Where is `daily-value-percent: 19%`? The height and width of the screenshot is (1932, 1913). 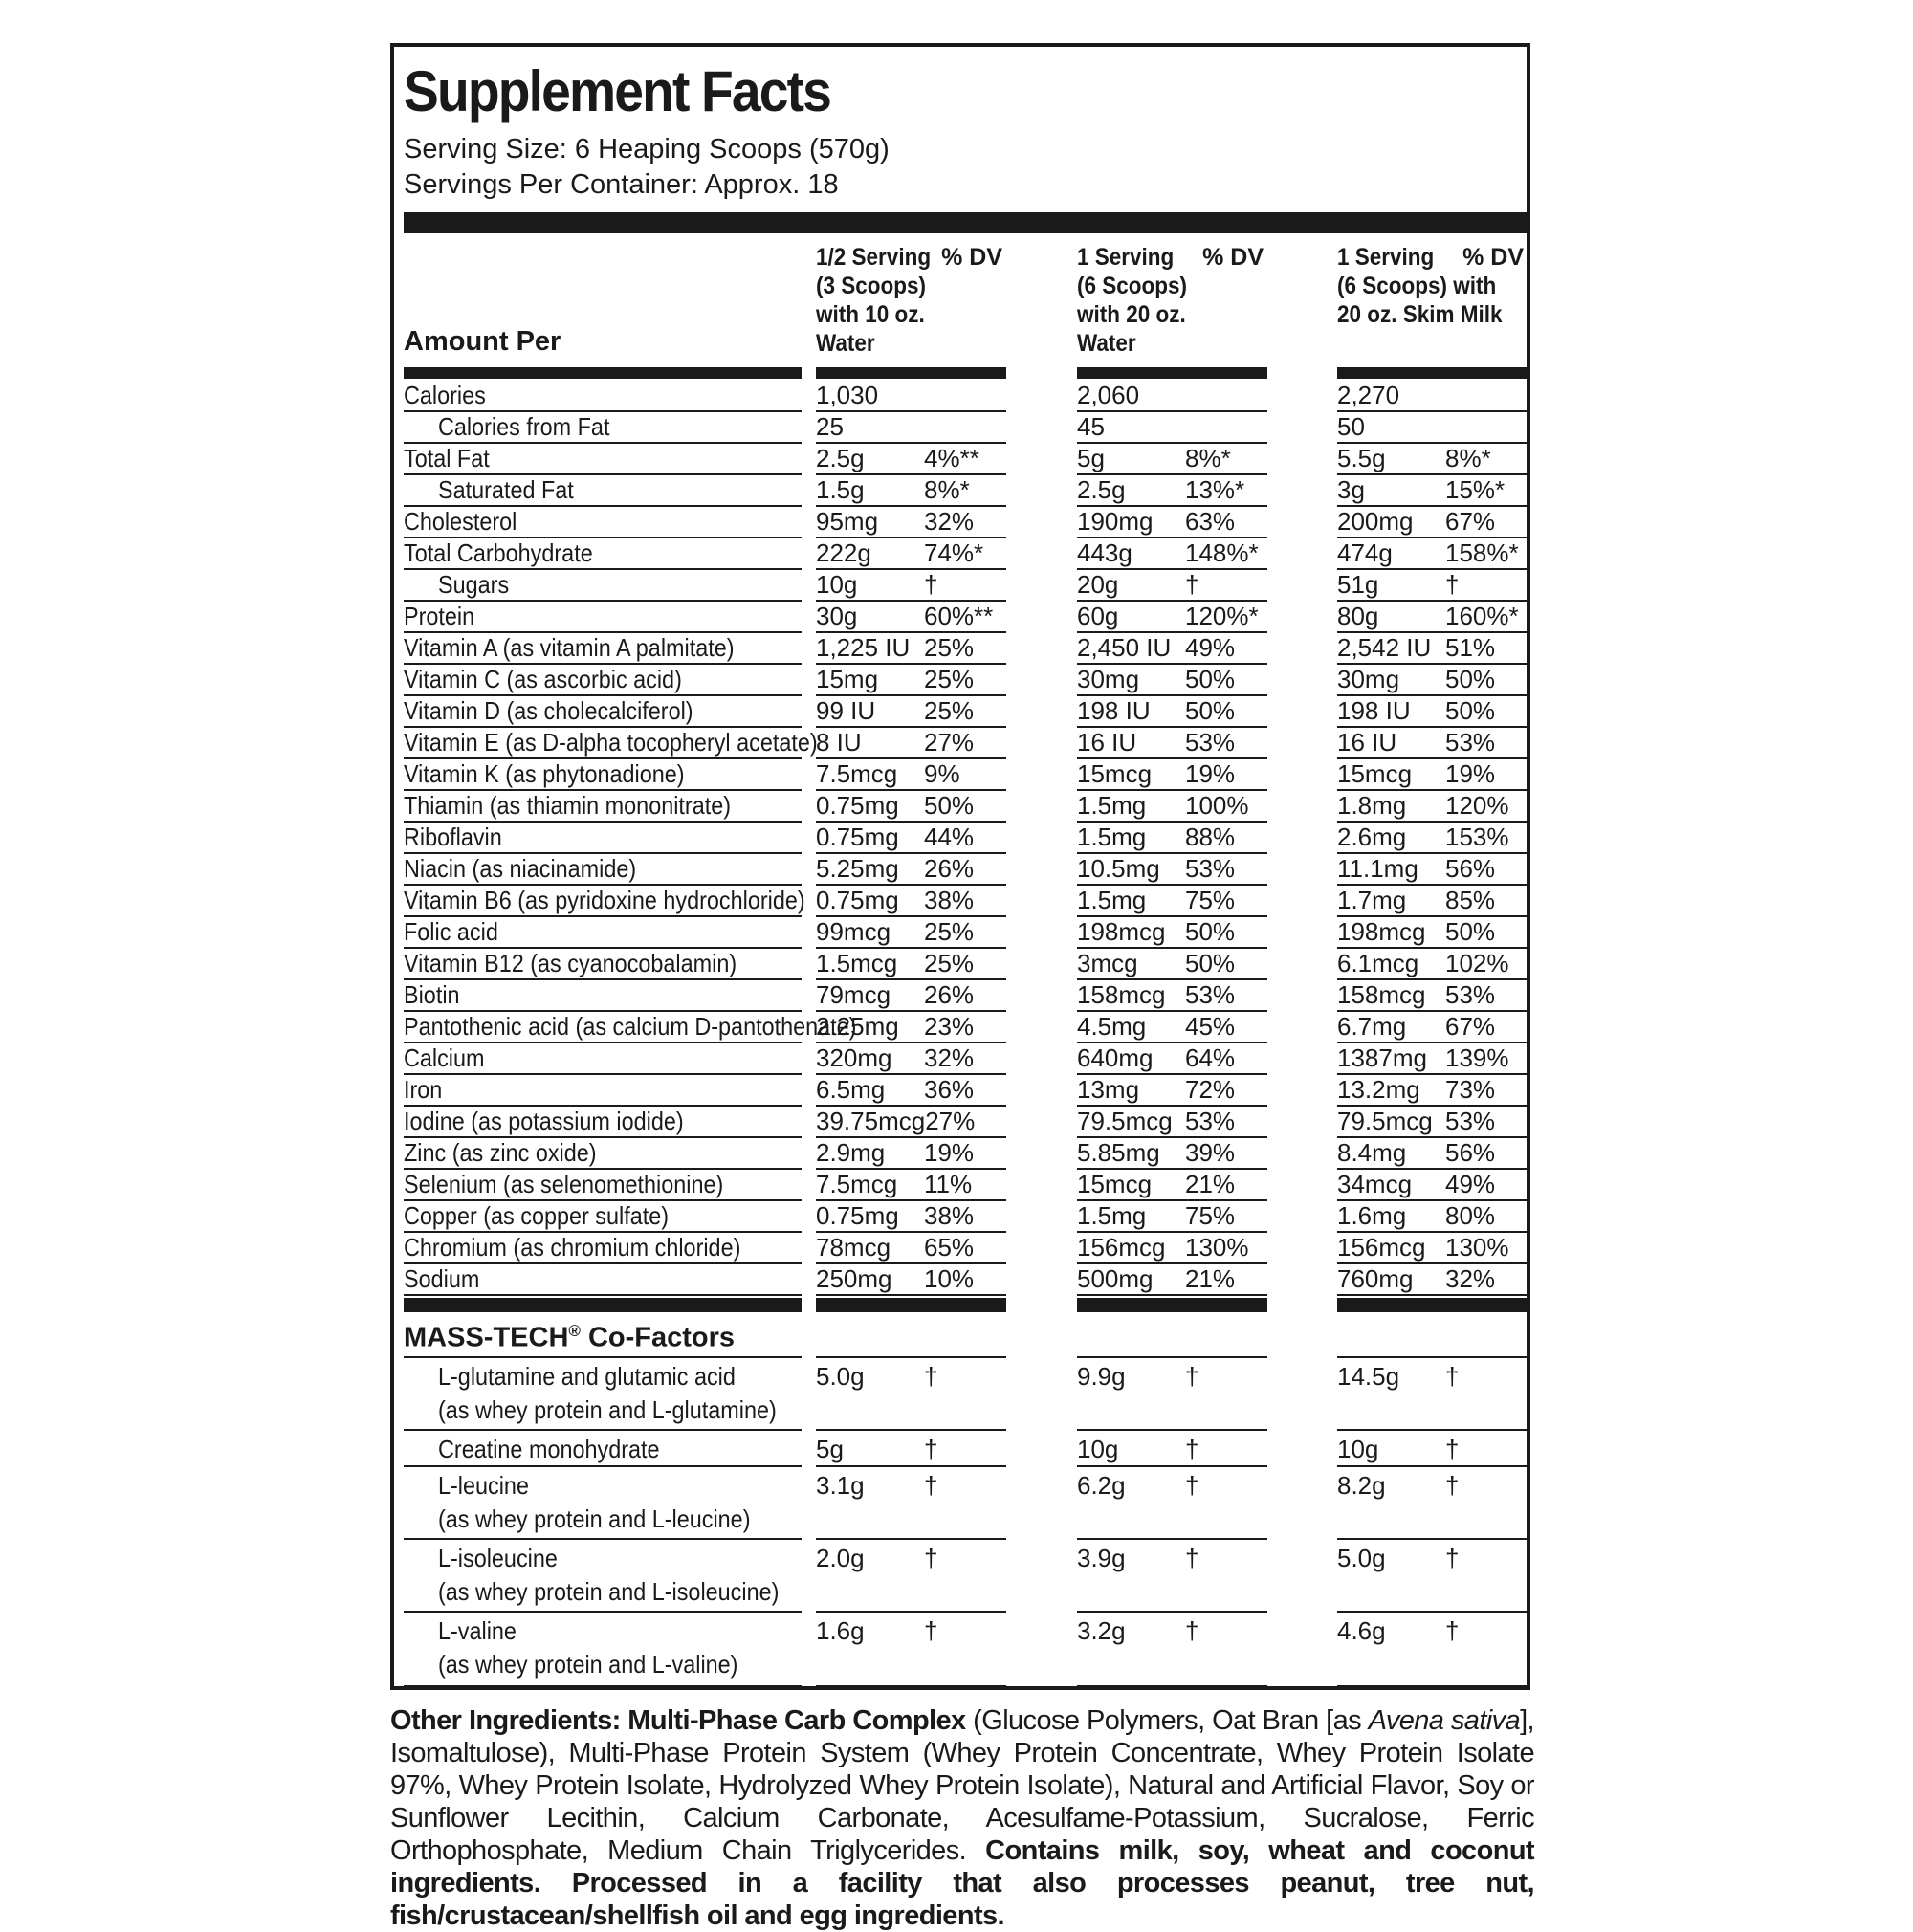
daily-value-percent: 19% is located at coordinates (1470, 773).